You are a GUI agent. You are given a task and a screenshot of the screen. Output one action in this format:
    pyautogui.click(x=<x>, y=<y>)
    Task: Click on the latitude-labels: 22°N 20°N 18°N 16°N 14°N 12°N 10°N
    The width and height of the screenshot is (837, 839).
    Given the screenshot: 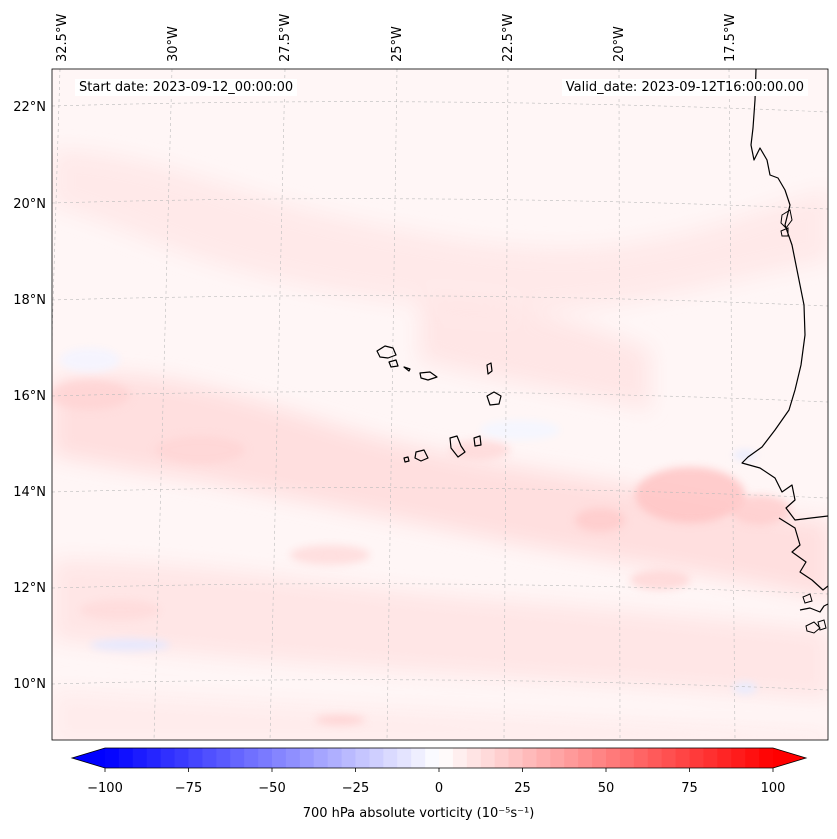 What is the action you would take?
    pyautogui.click(x=29, y=396)
    